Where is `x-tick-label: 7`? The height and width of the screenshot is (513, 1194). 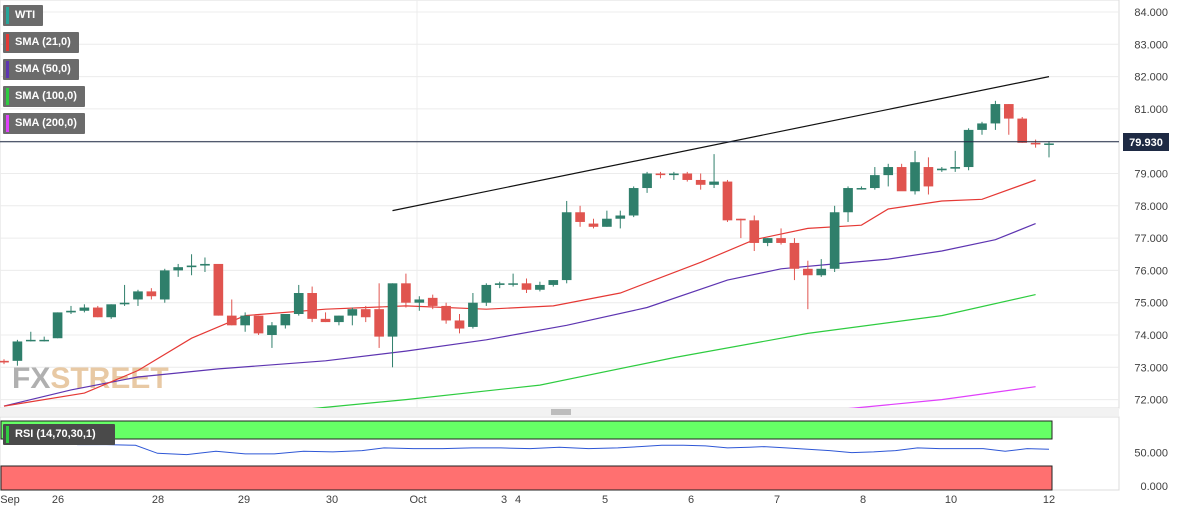 x-tick-label: 7 is located at coordinates (777, 500).